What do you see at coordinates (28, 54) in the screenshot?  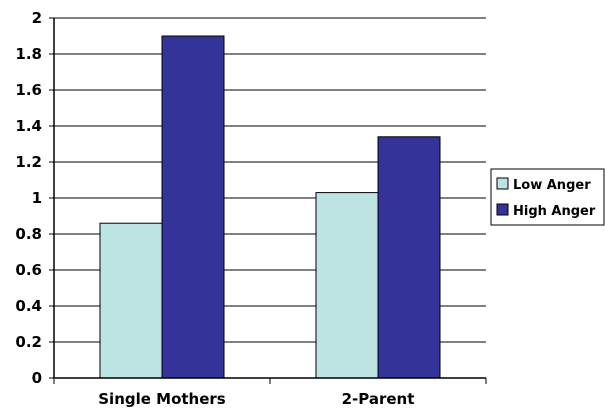 I see `y-tick-label: 1.8` at bounding box center [28, 54].